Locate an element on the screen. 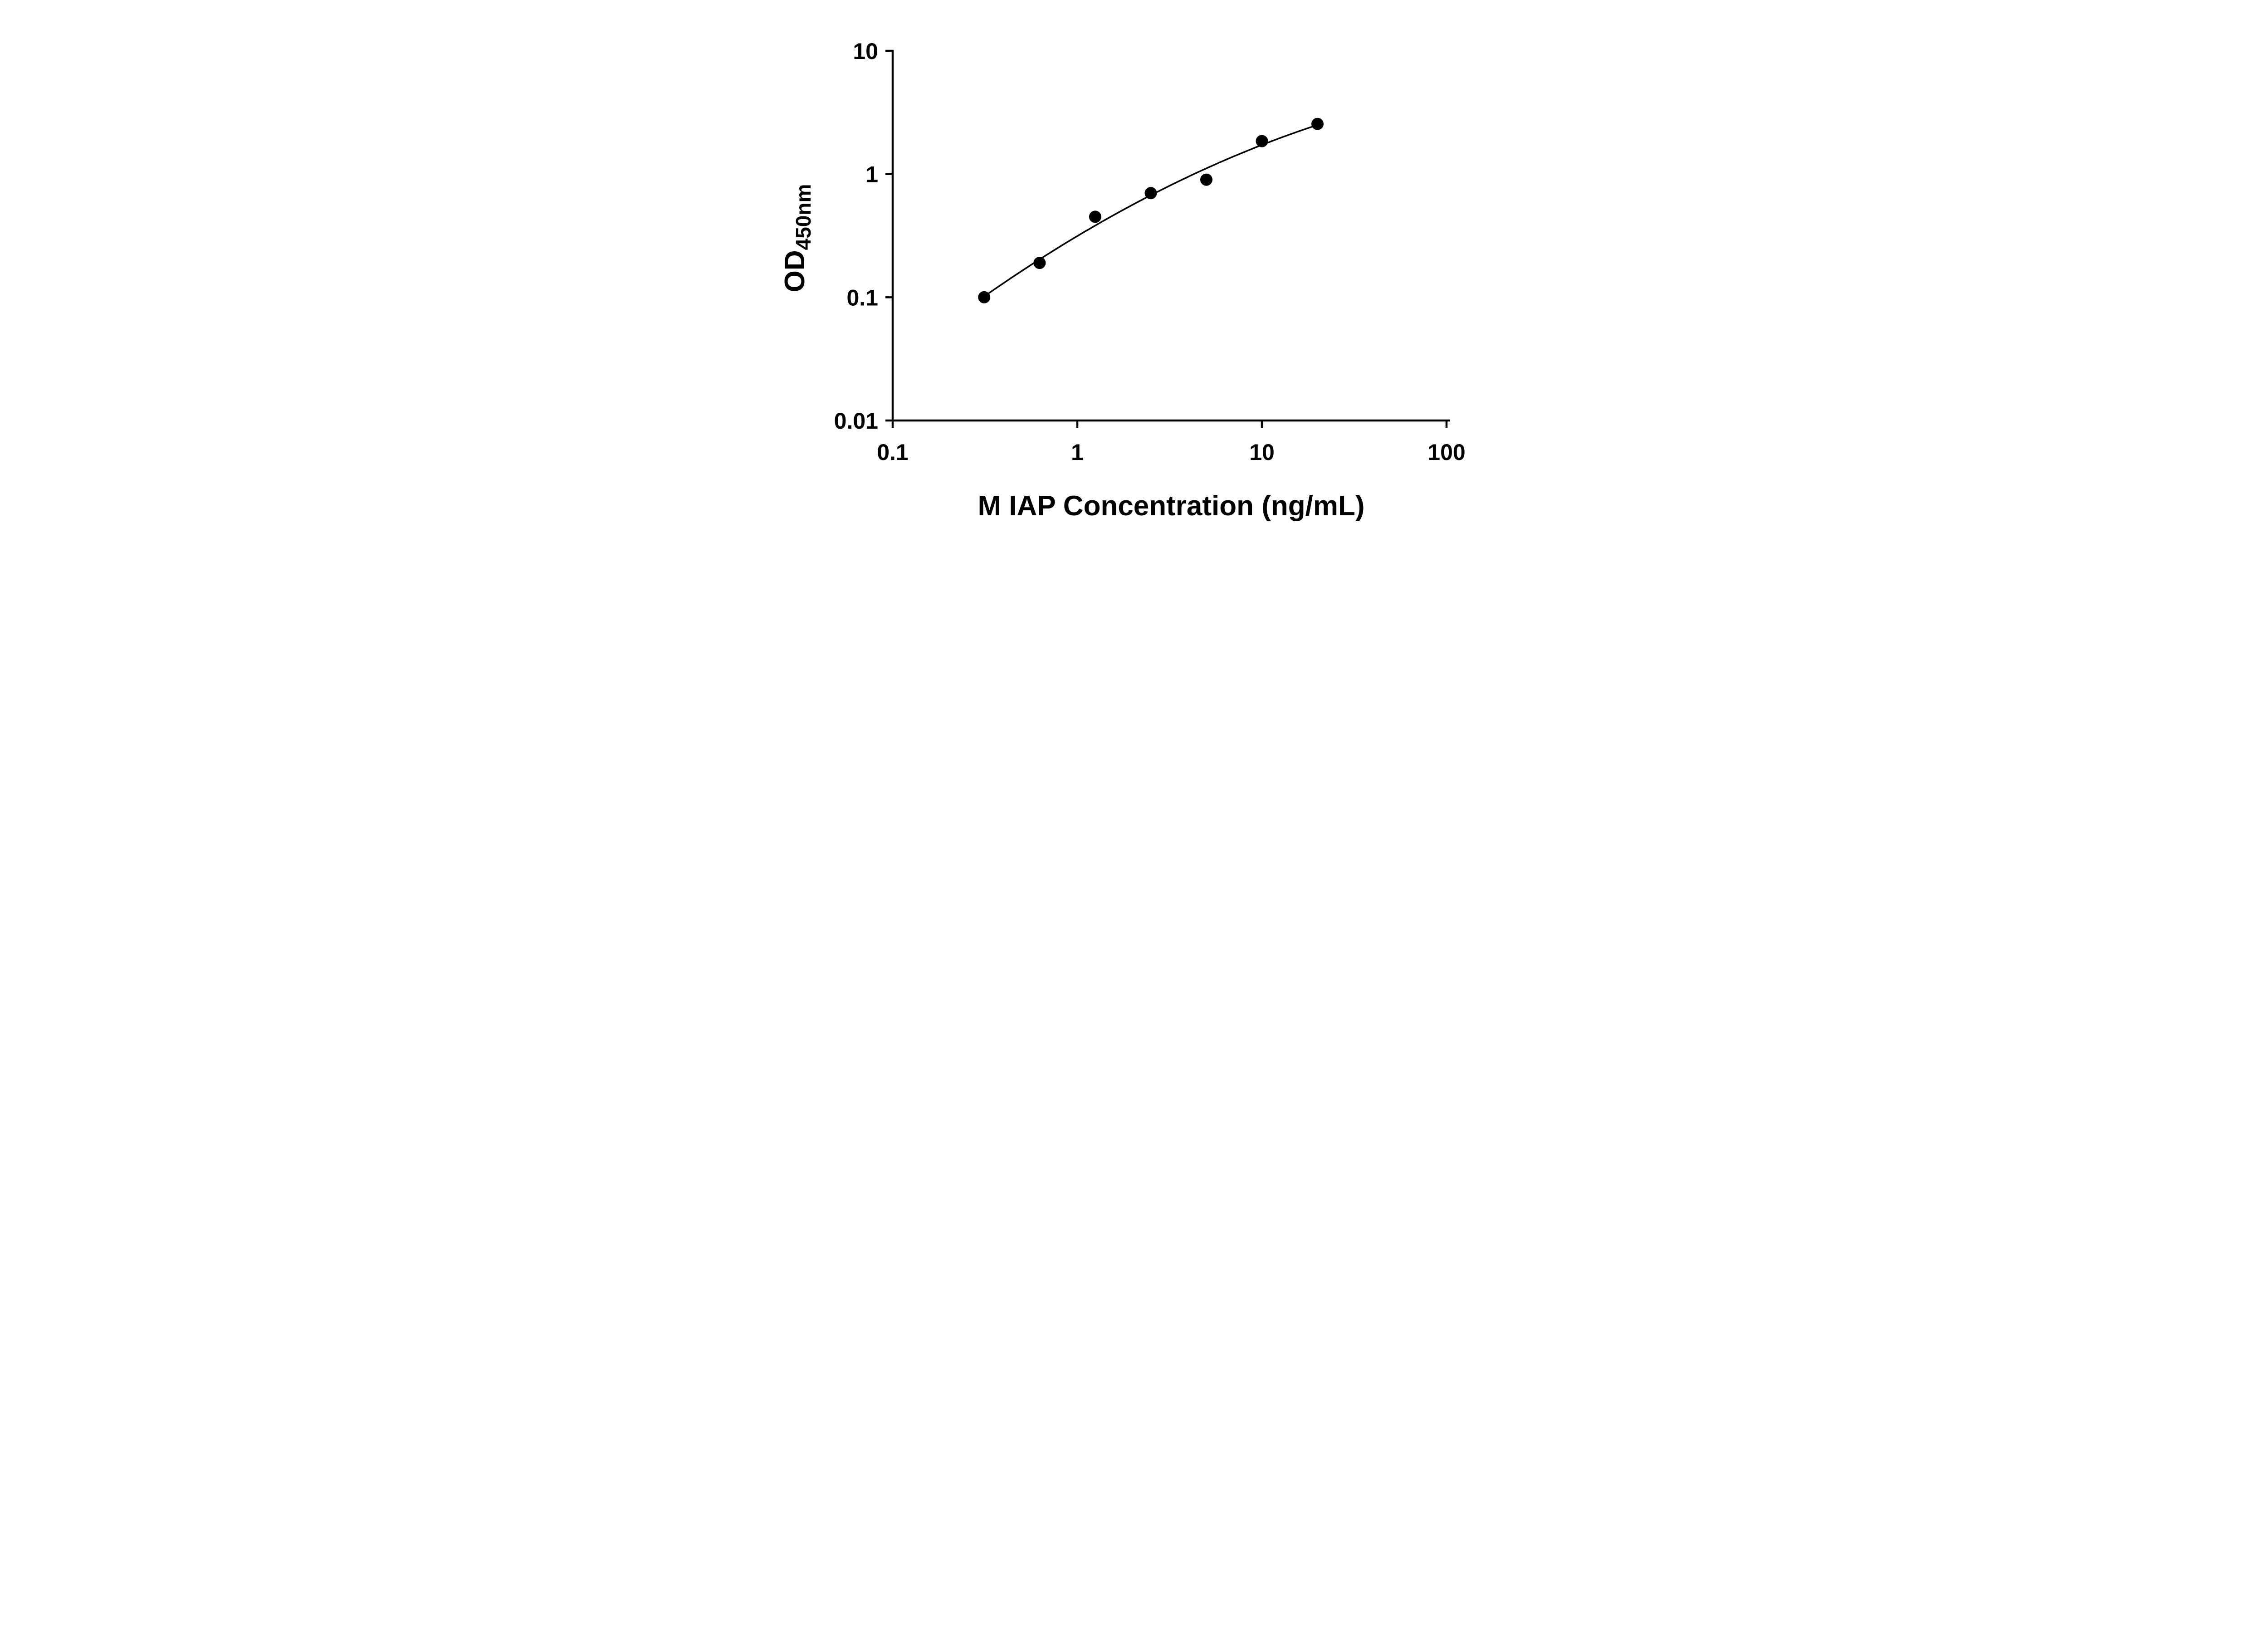 The width and height of the screenshot is (2268, 1633). x-tick-label: 1 is located at coordinates (1078, 452).